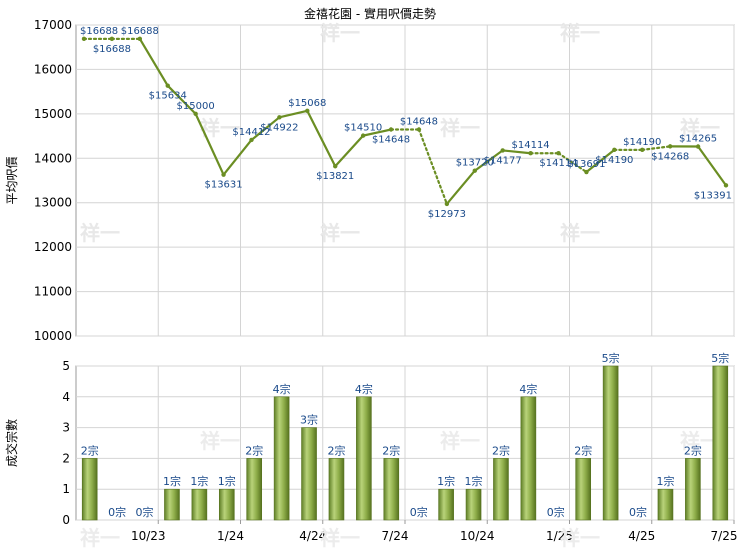 The width and height of the screenshot is (740, 554). Describe the element at coordinates (11, 443) in the screenshot. I see `volume-y-label: 成交宗數` at that location.